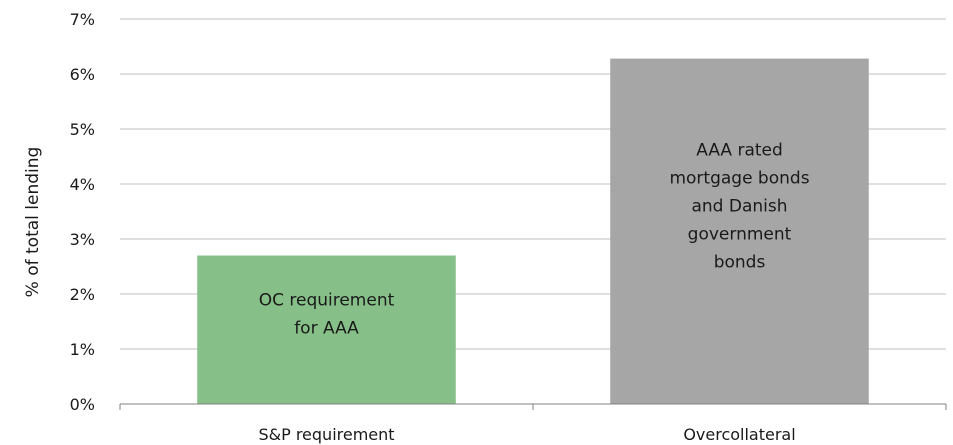  Describe the element at coordinates (33, 222) in the screenshot. I see `y-axis-title: % of total lending` at that location.